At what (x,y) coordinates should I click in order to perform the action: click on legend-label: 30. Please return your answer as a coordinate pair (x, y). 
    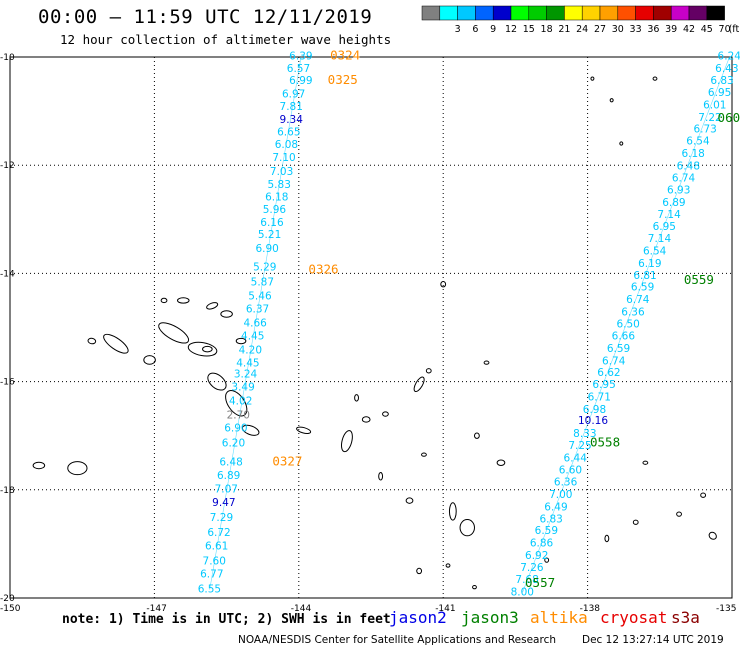
    Looking at the image, I should click on (618, 29).